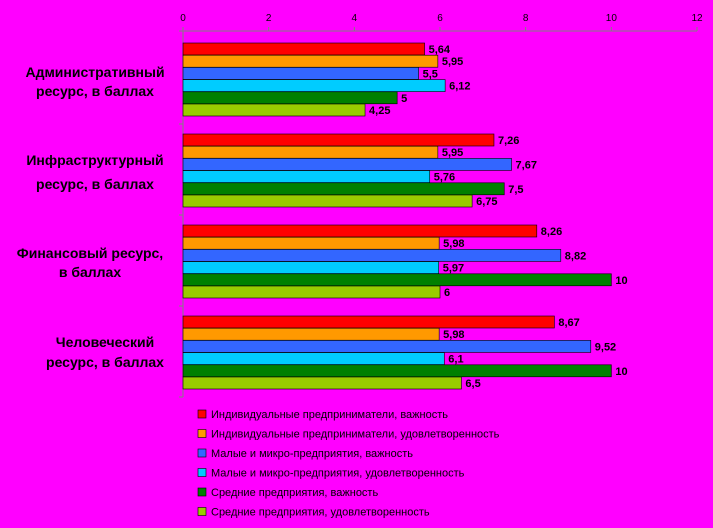  I want to click on data-label: 6,1, so click(455, 360).